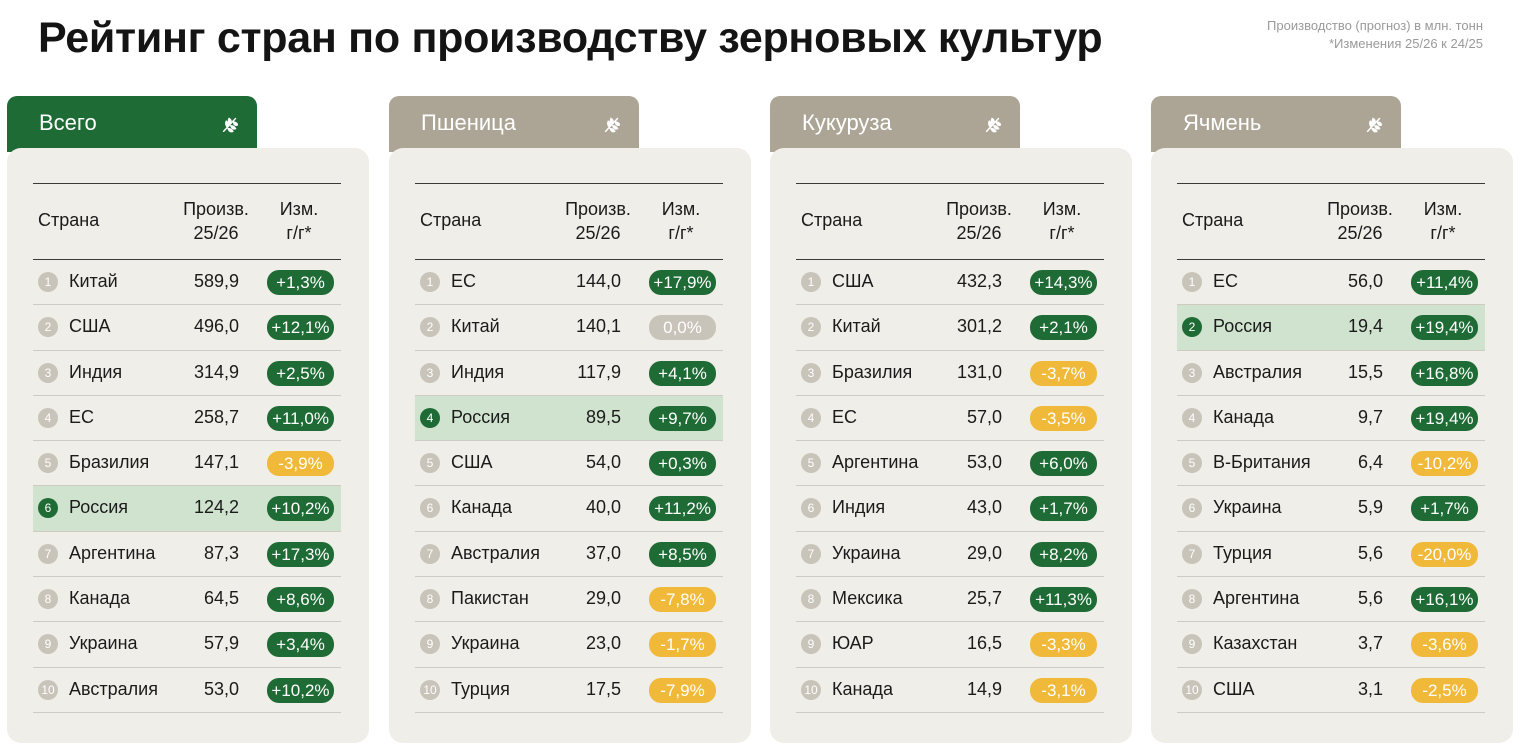  Describe the element at coordinates (950, 600) in the screenshot. I see `table-row: 8 Мексика 25,7 +11,3%` at that location.